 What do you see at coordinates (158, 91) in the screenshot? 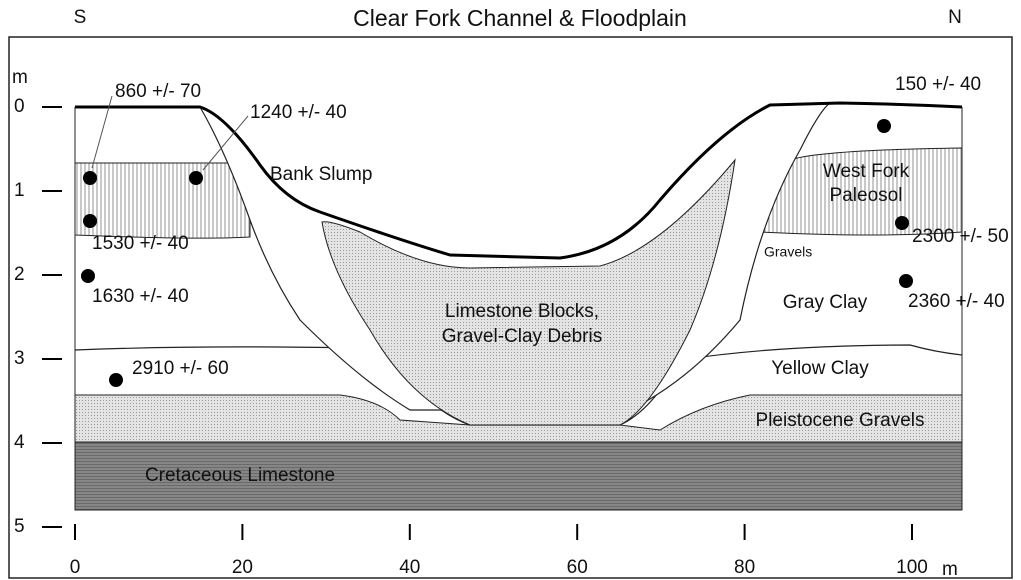
I see `date-label: 860 +/- 70` at bounding box center [158, 91].